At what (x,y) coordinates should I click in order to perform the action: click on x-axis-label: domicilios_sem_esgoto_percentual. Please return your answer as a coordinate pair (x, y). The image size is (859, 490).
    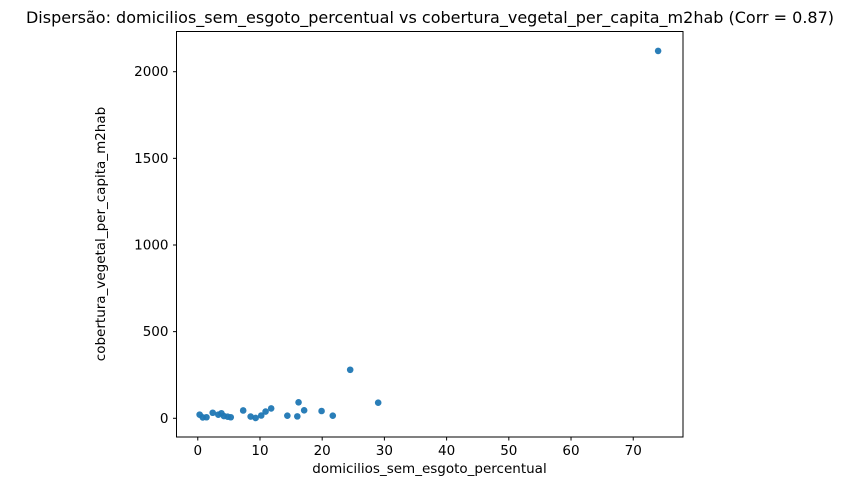
    Looking at the image, I should click on (429, 469).